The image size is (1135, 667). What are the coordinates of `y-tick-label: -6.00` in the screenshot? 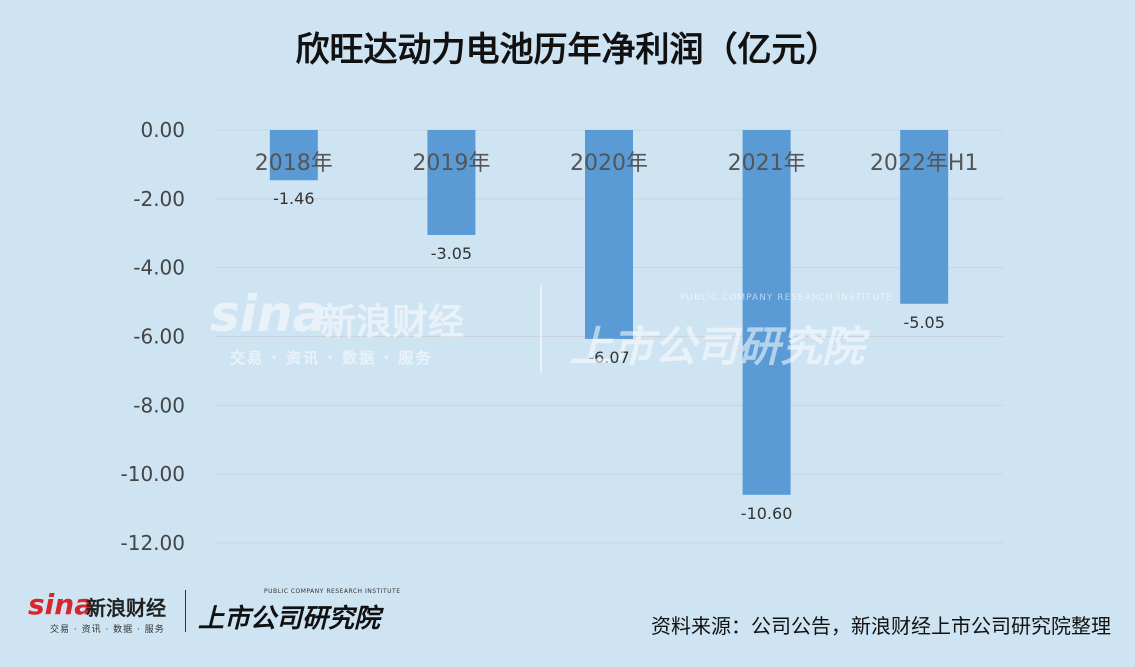 It's located at (159, 337).